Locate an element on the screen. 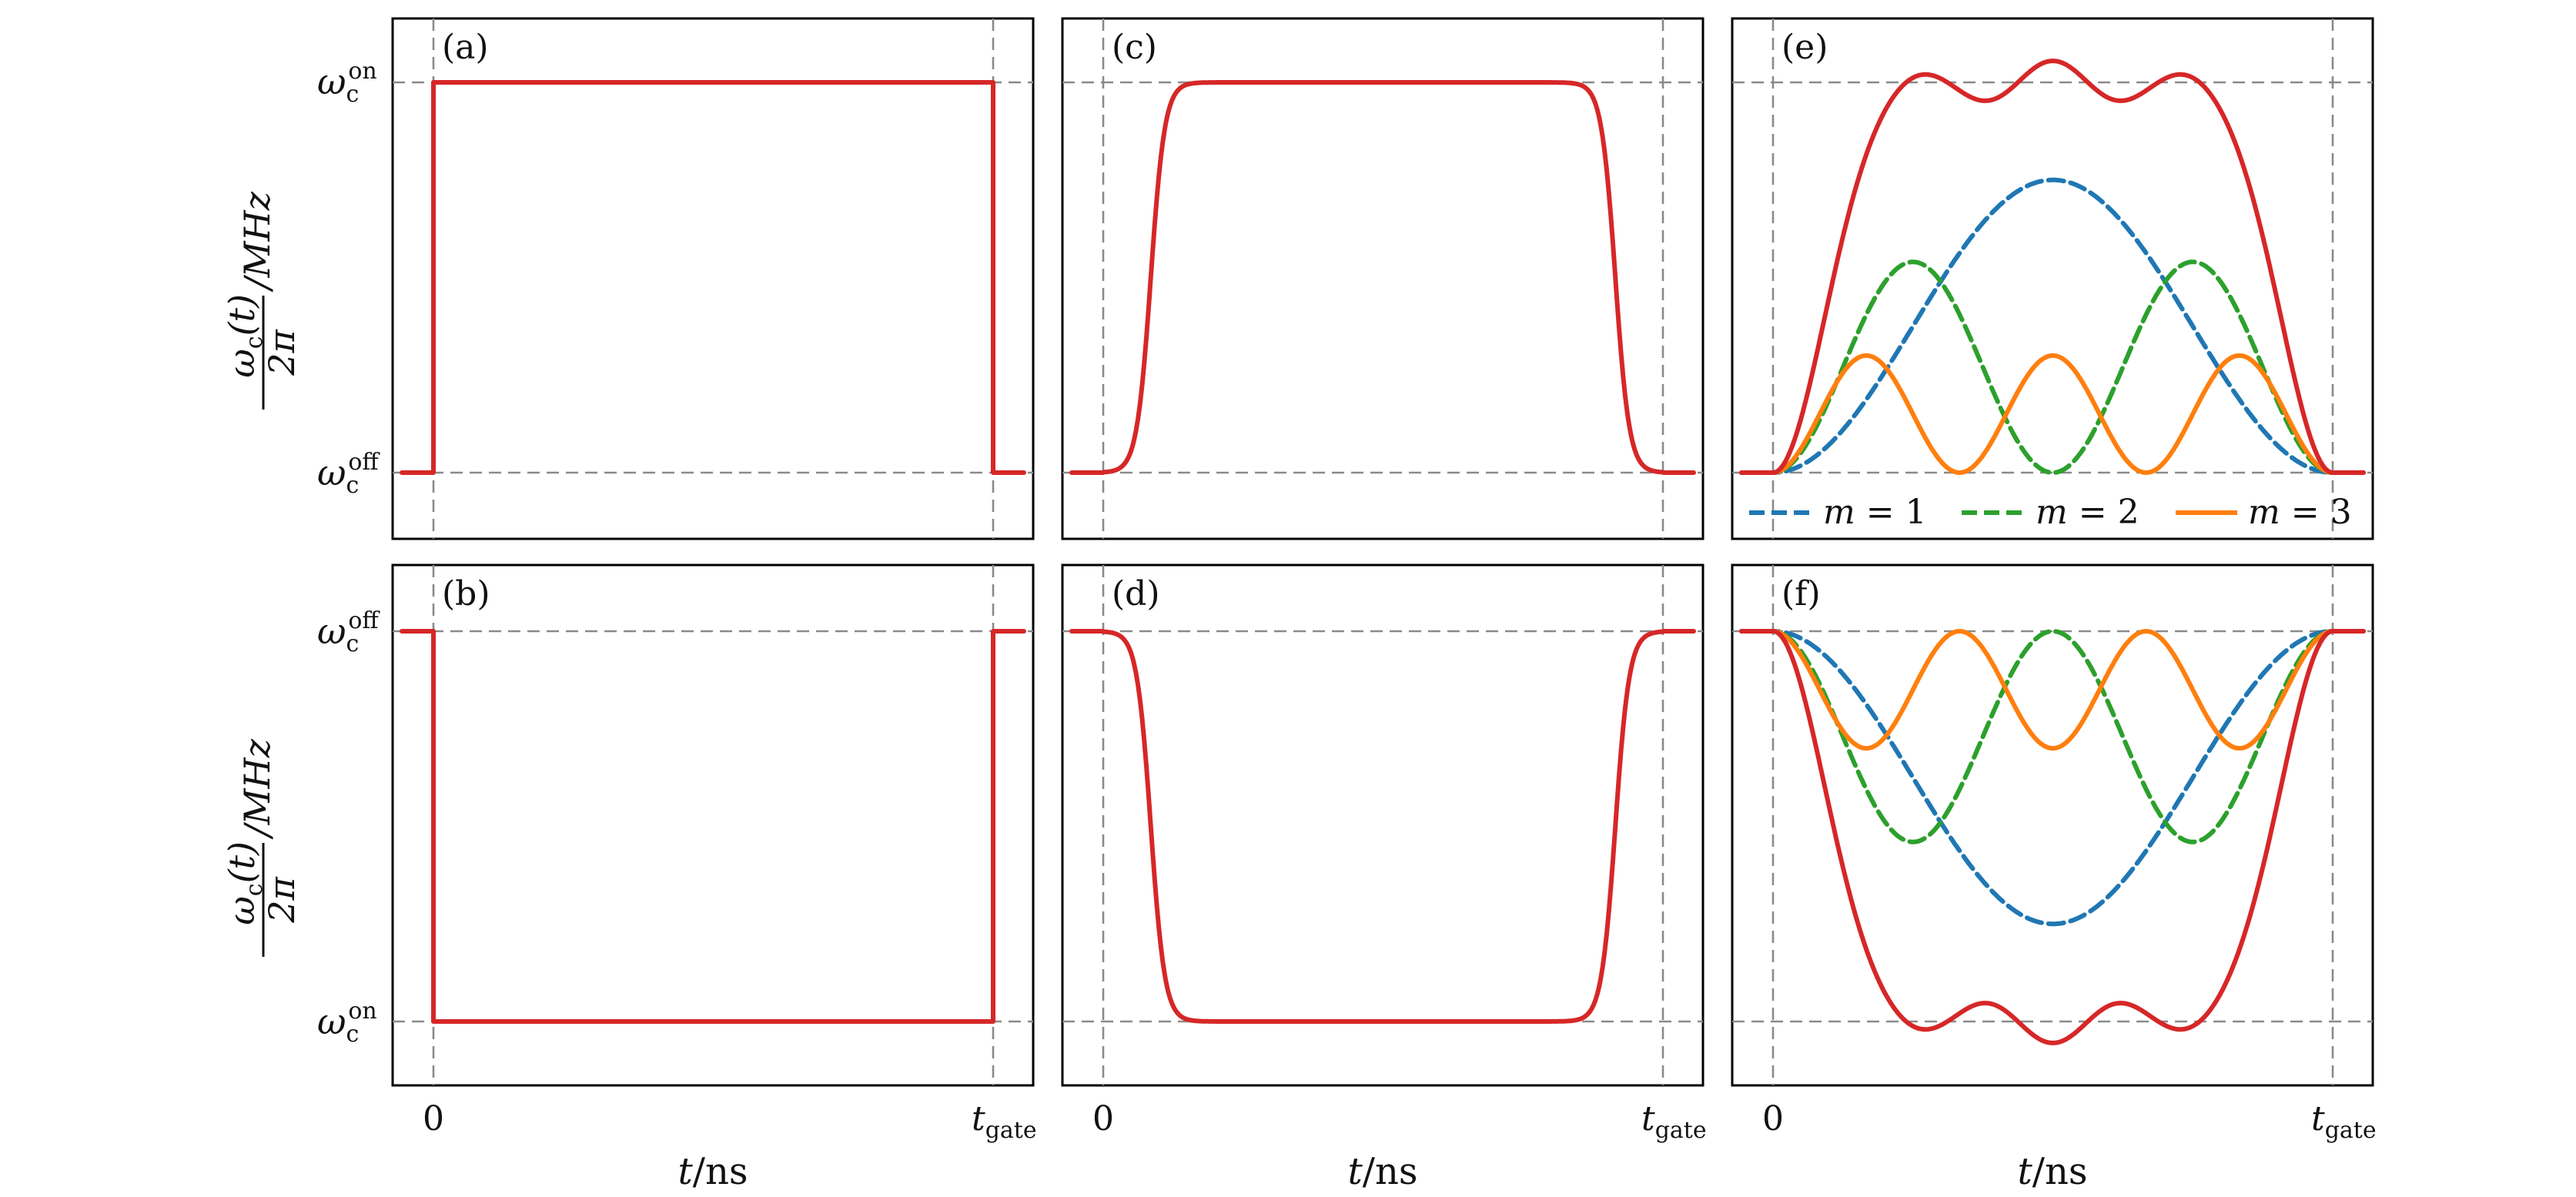 Image resolution: width=2576 pixels, height=1197 pixels. legend-m1-label: m = 1 is located at coordinates (1875, 512).